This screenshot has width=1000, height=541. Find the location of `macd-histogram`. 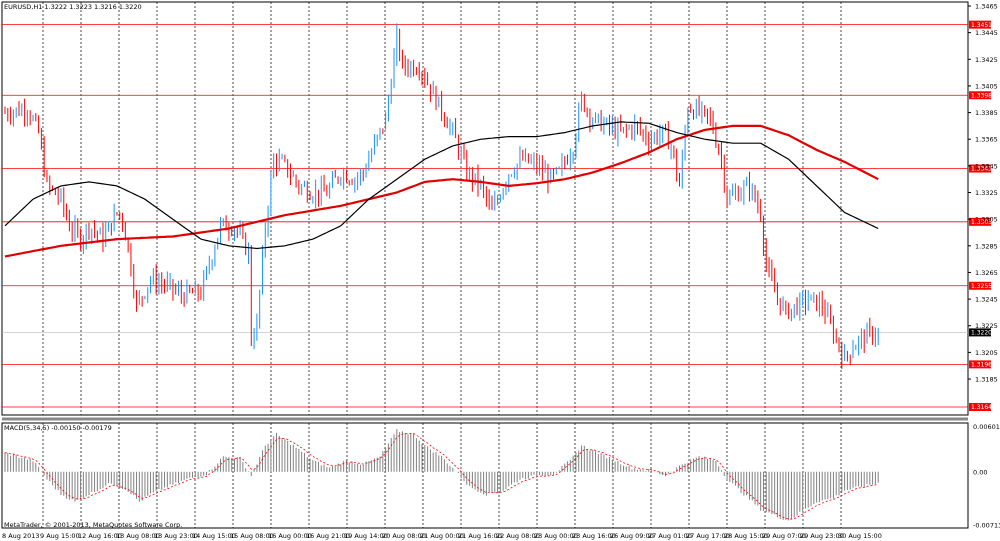

macd-histogram is located at coordinates (441, 475).